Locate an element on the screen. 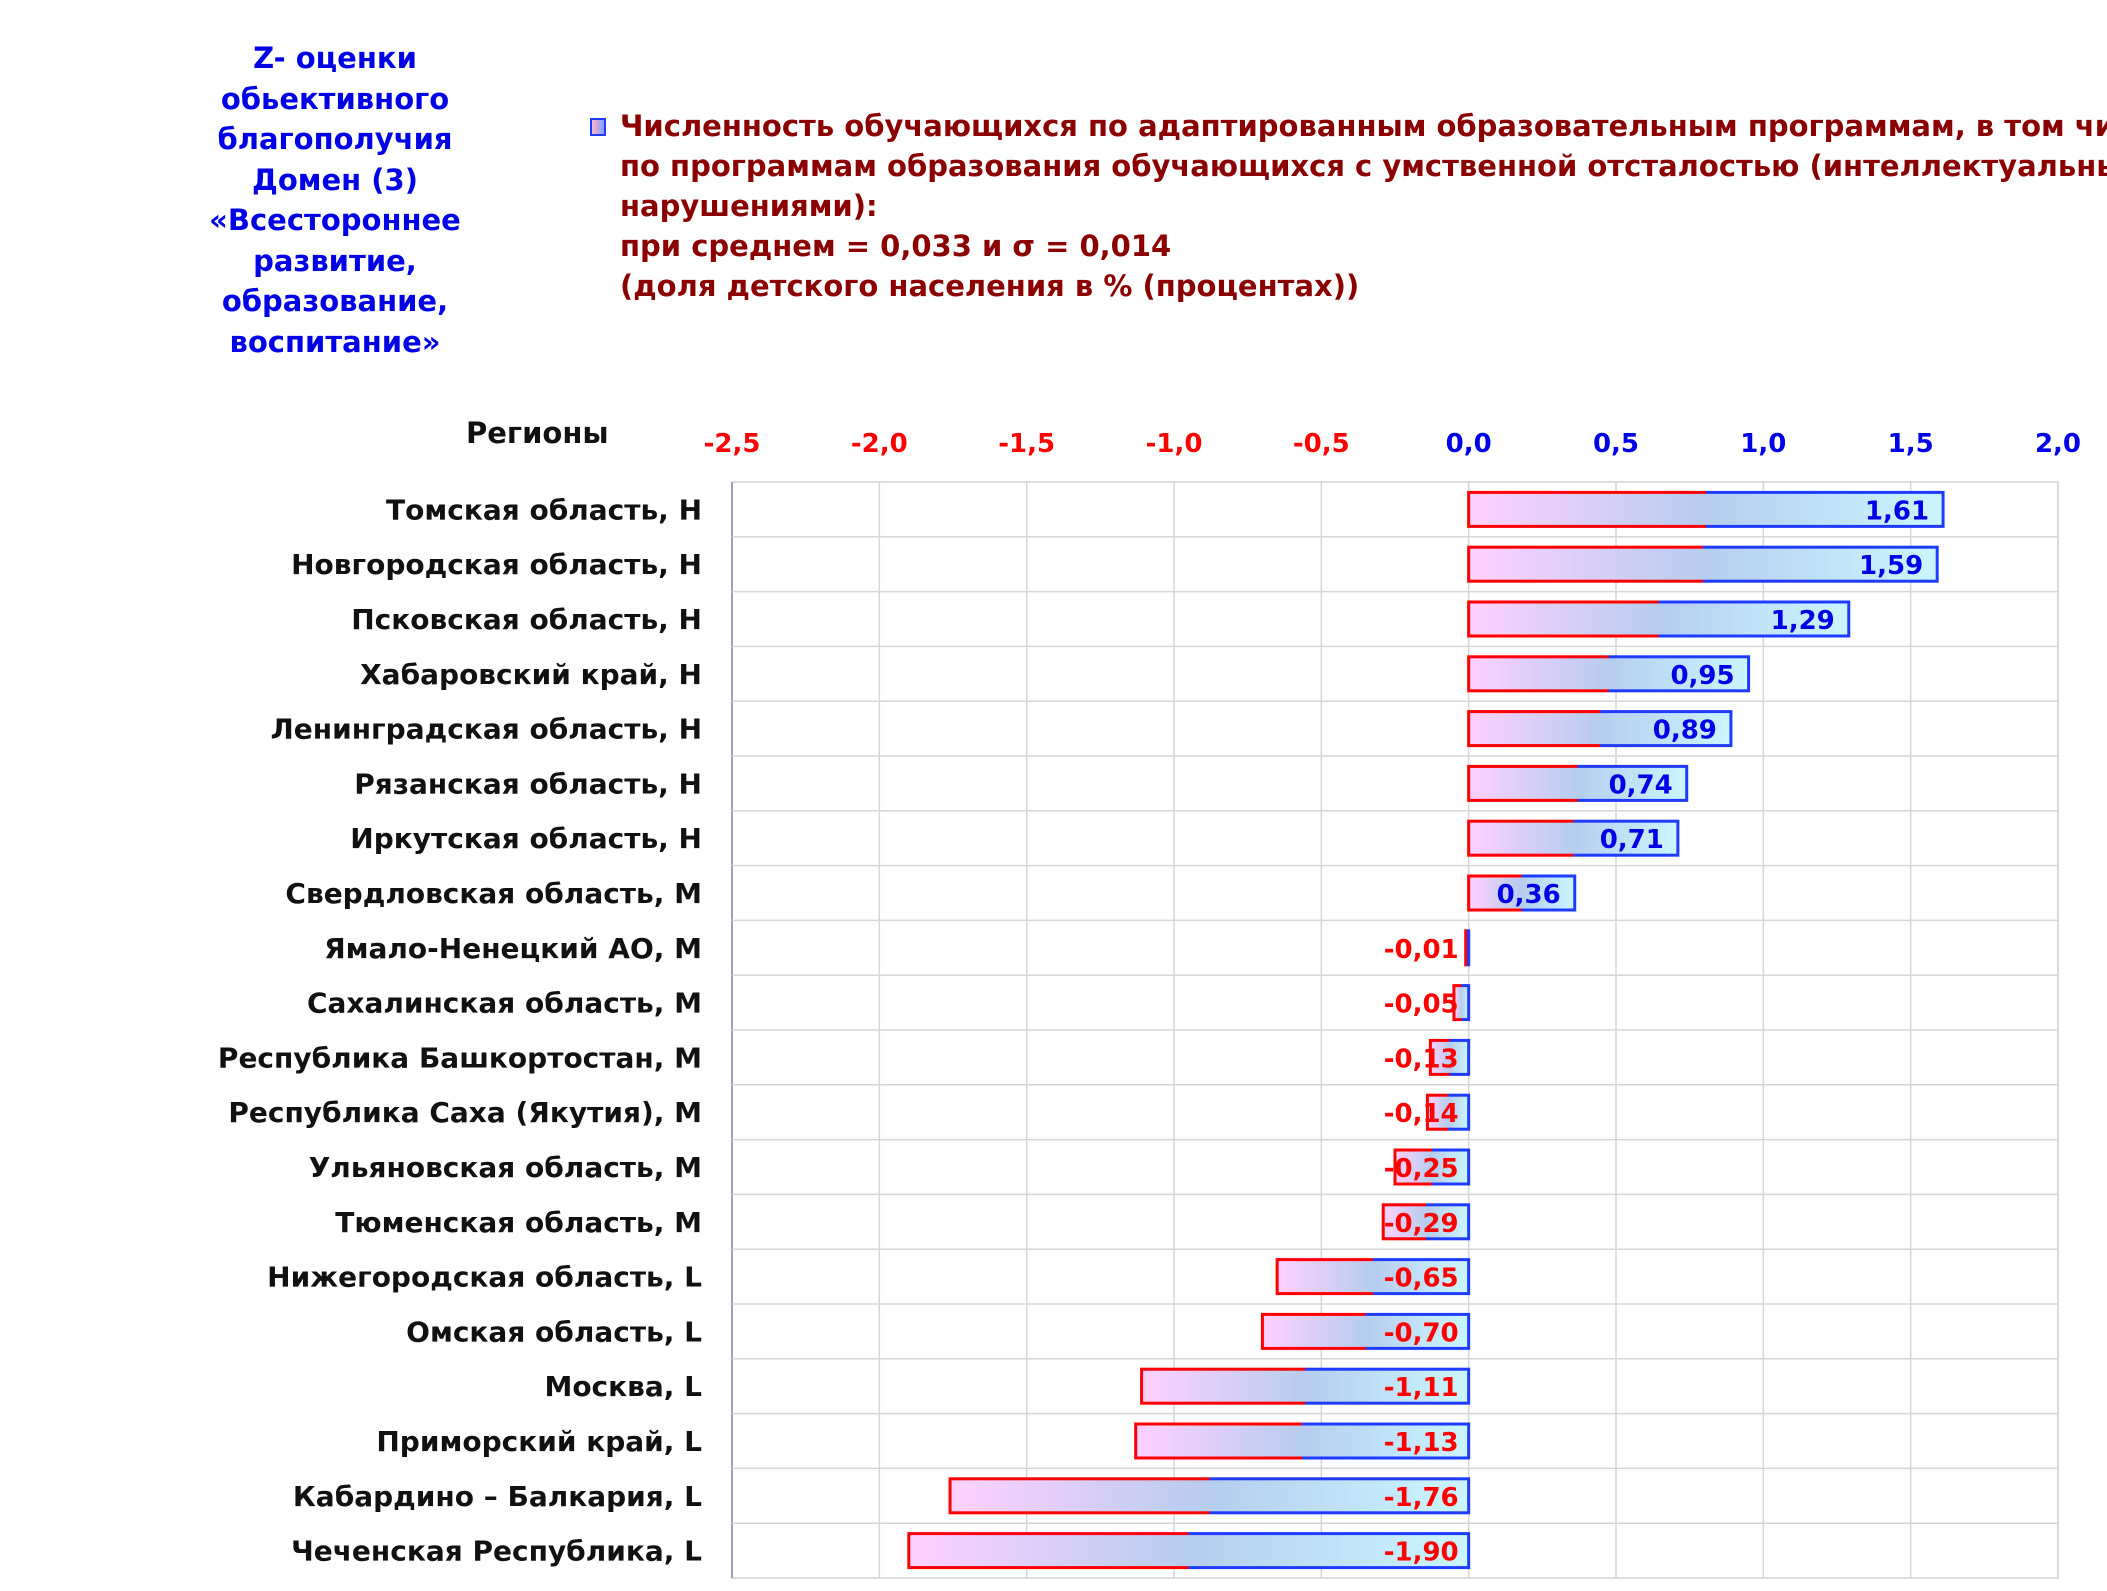 The image size is (2107, 1591). data-label: -0,13 is located at coordinates (1421, 1059).